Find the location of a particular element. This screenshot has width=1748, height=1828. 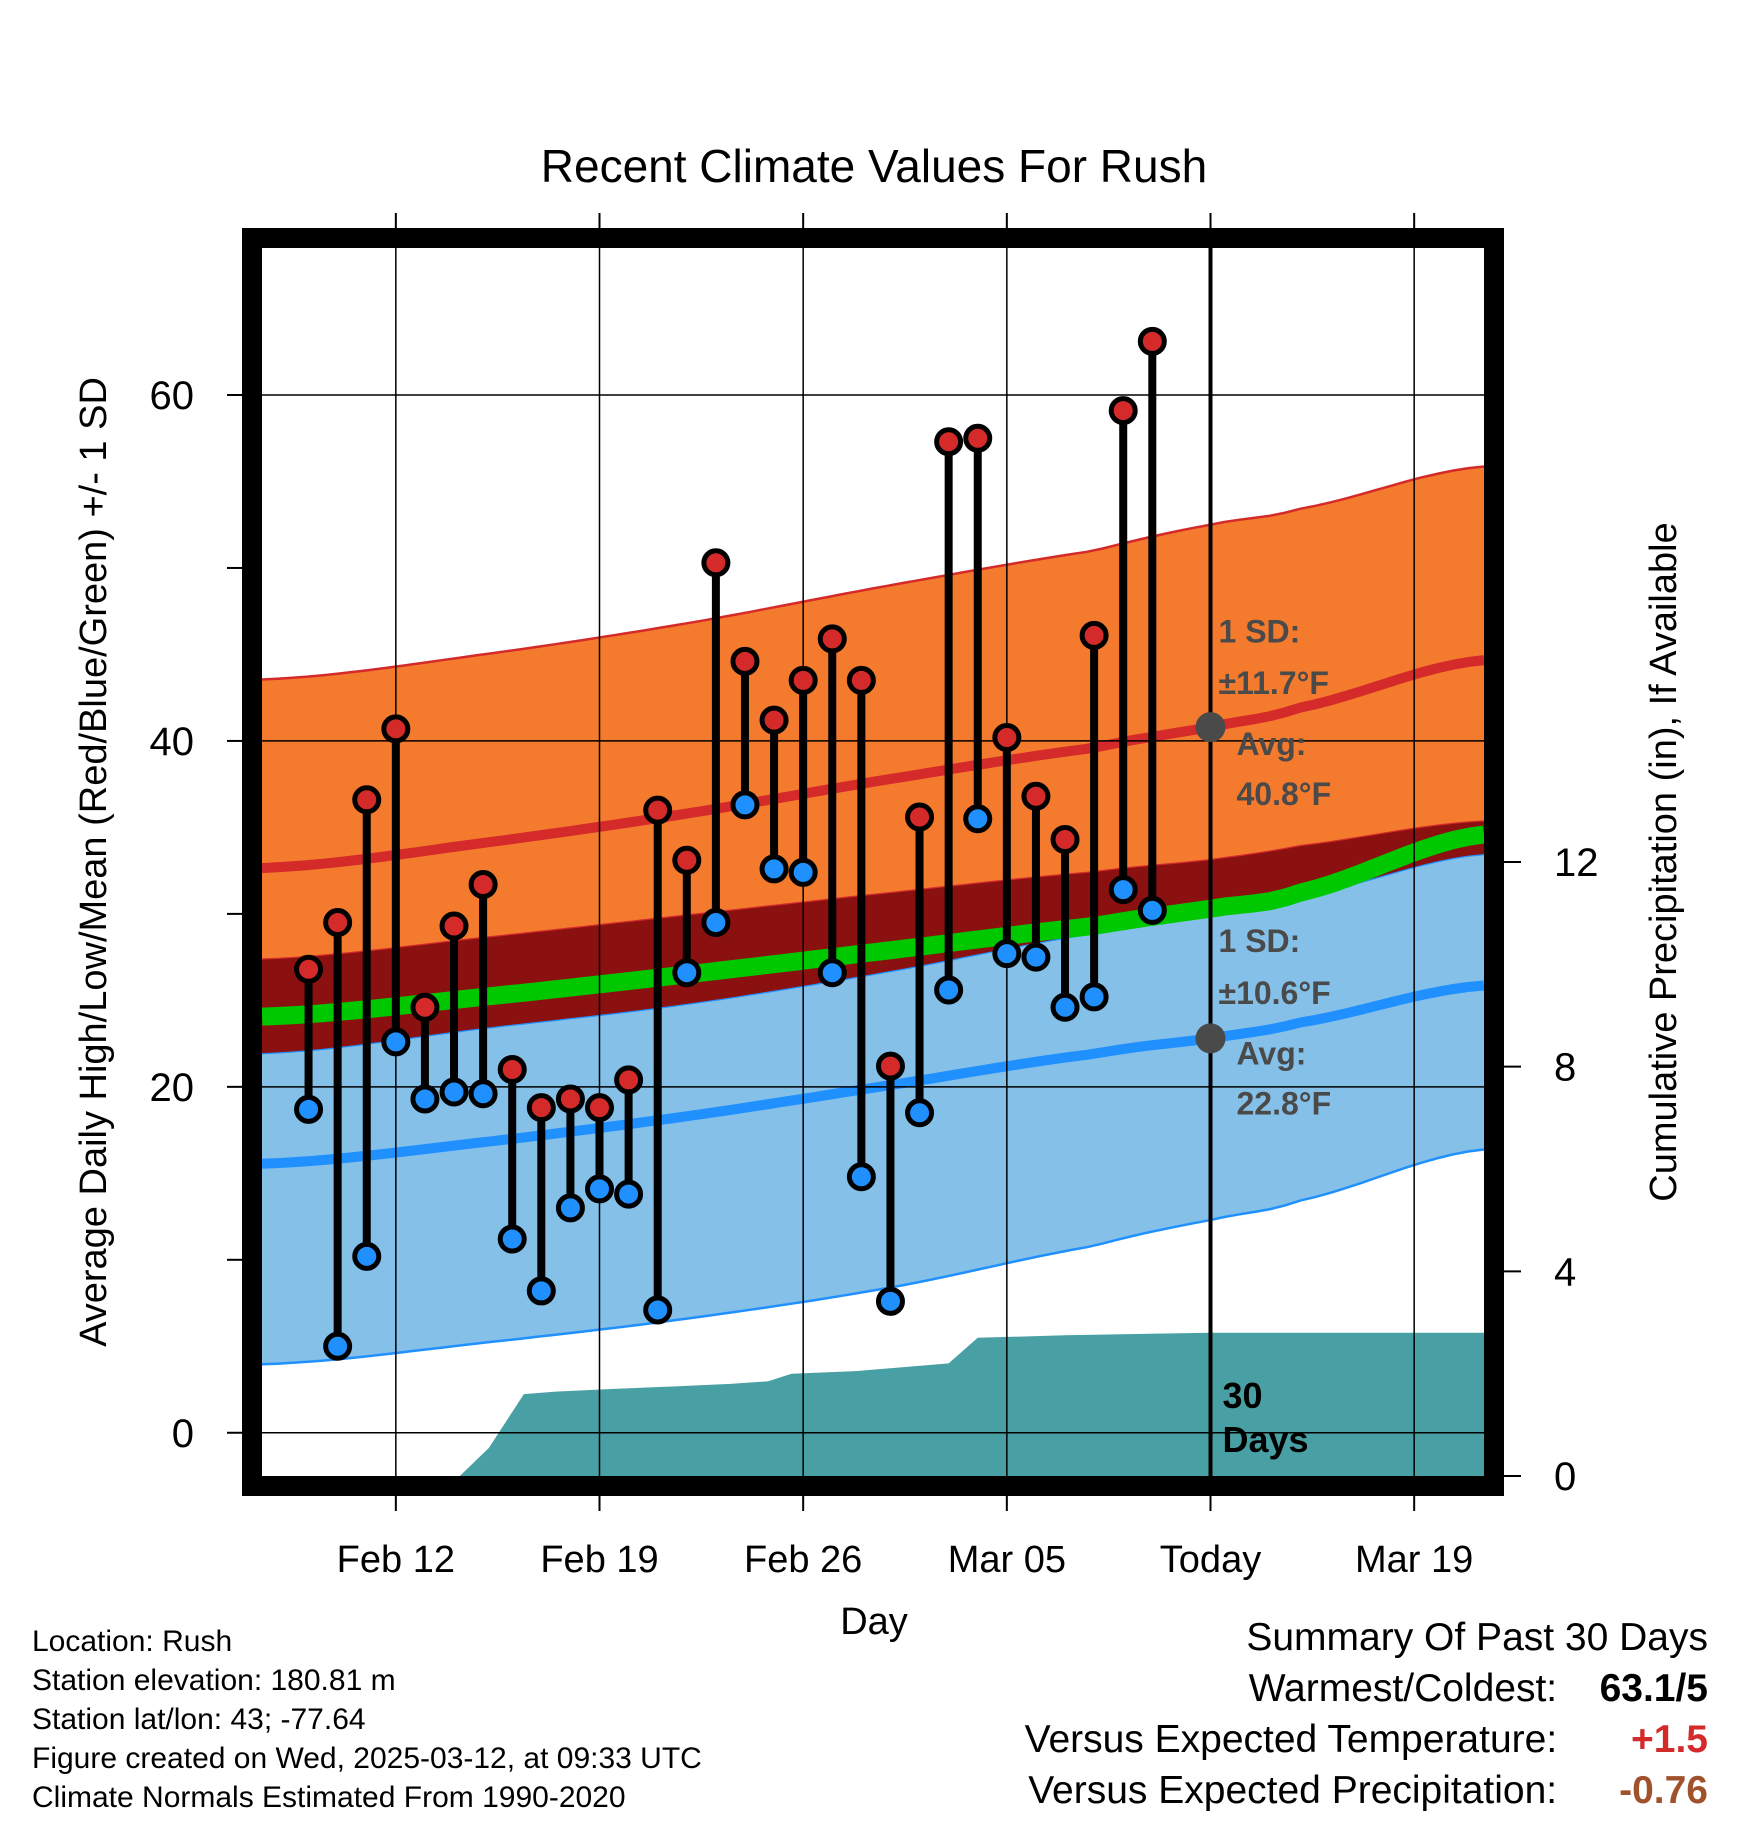

warmest-value: 63.1/5 is located at coordinates (1653, 1688).